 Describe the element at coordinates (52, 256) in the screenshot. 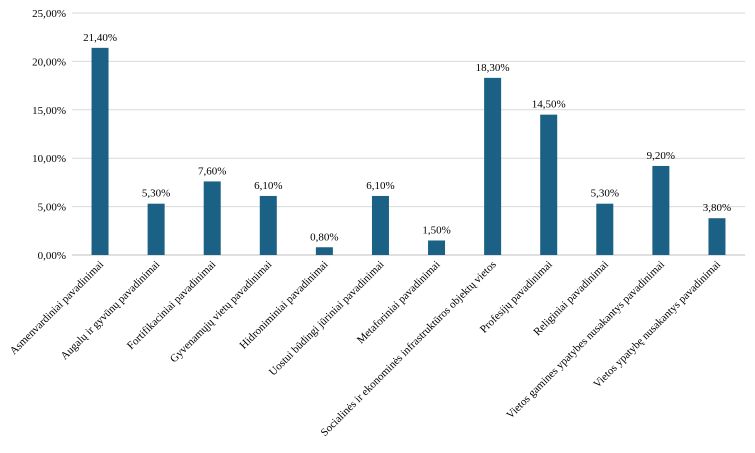

I see `y-tick-label: 0,00%` at that location.